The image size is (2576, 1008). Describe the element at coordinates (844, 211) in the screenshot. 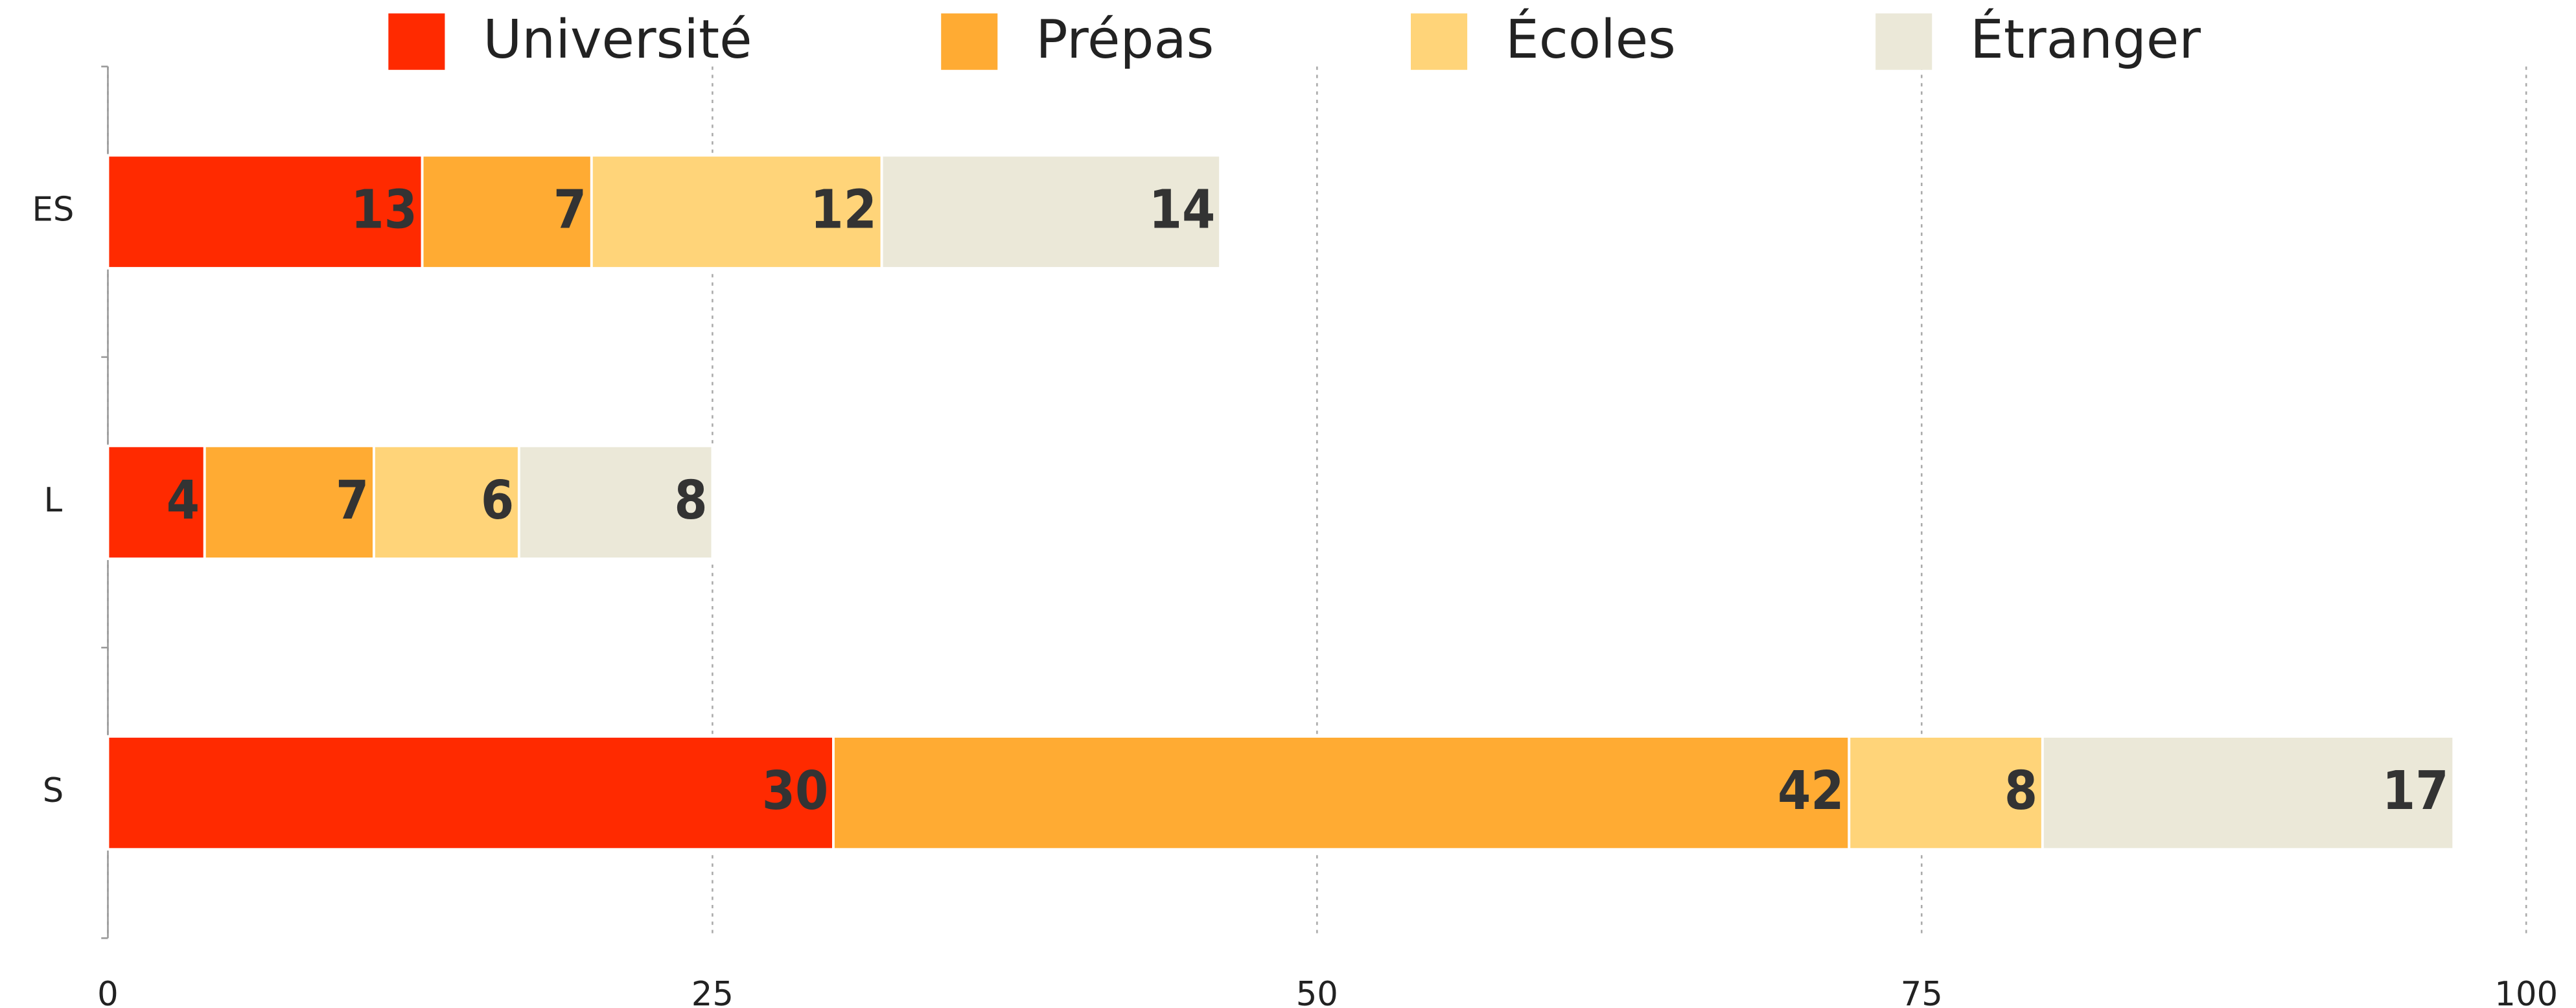

I see `value-label: 12` at that location.